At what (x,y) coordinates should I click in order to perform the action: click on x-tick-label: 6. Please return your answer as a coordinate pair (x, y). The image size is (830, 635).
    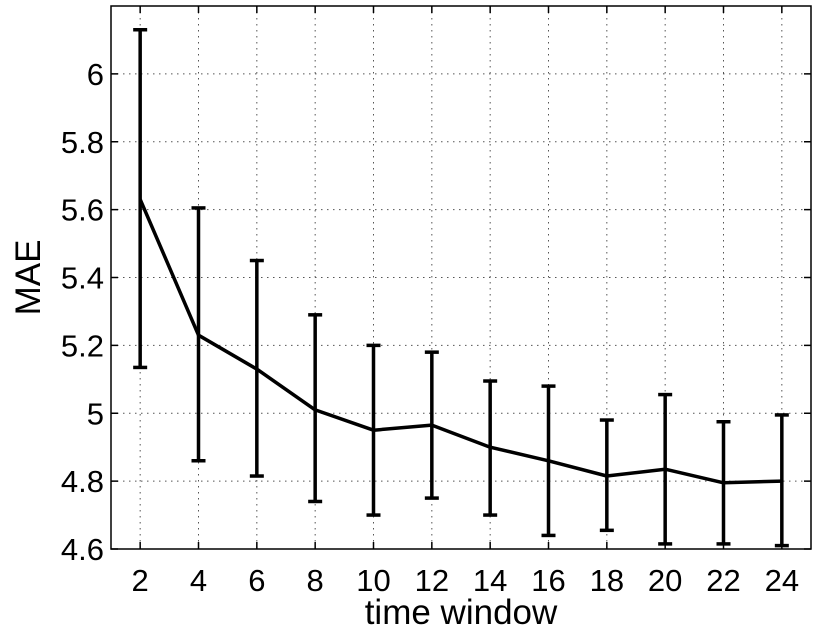
    Looking at the image, I should click on (256, 580).